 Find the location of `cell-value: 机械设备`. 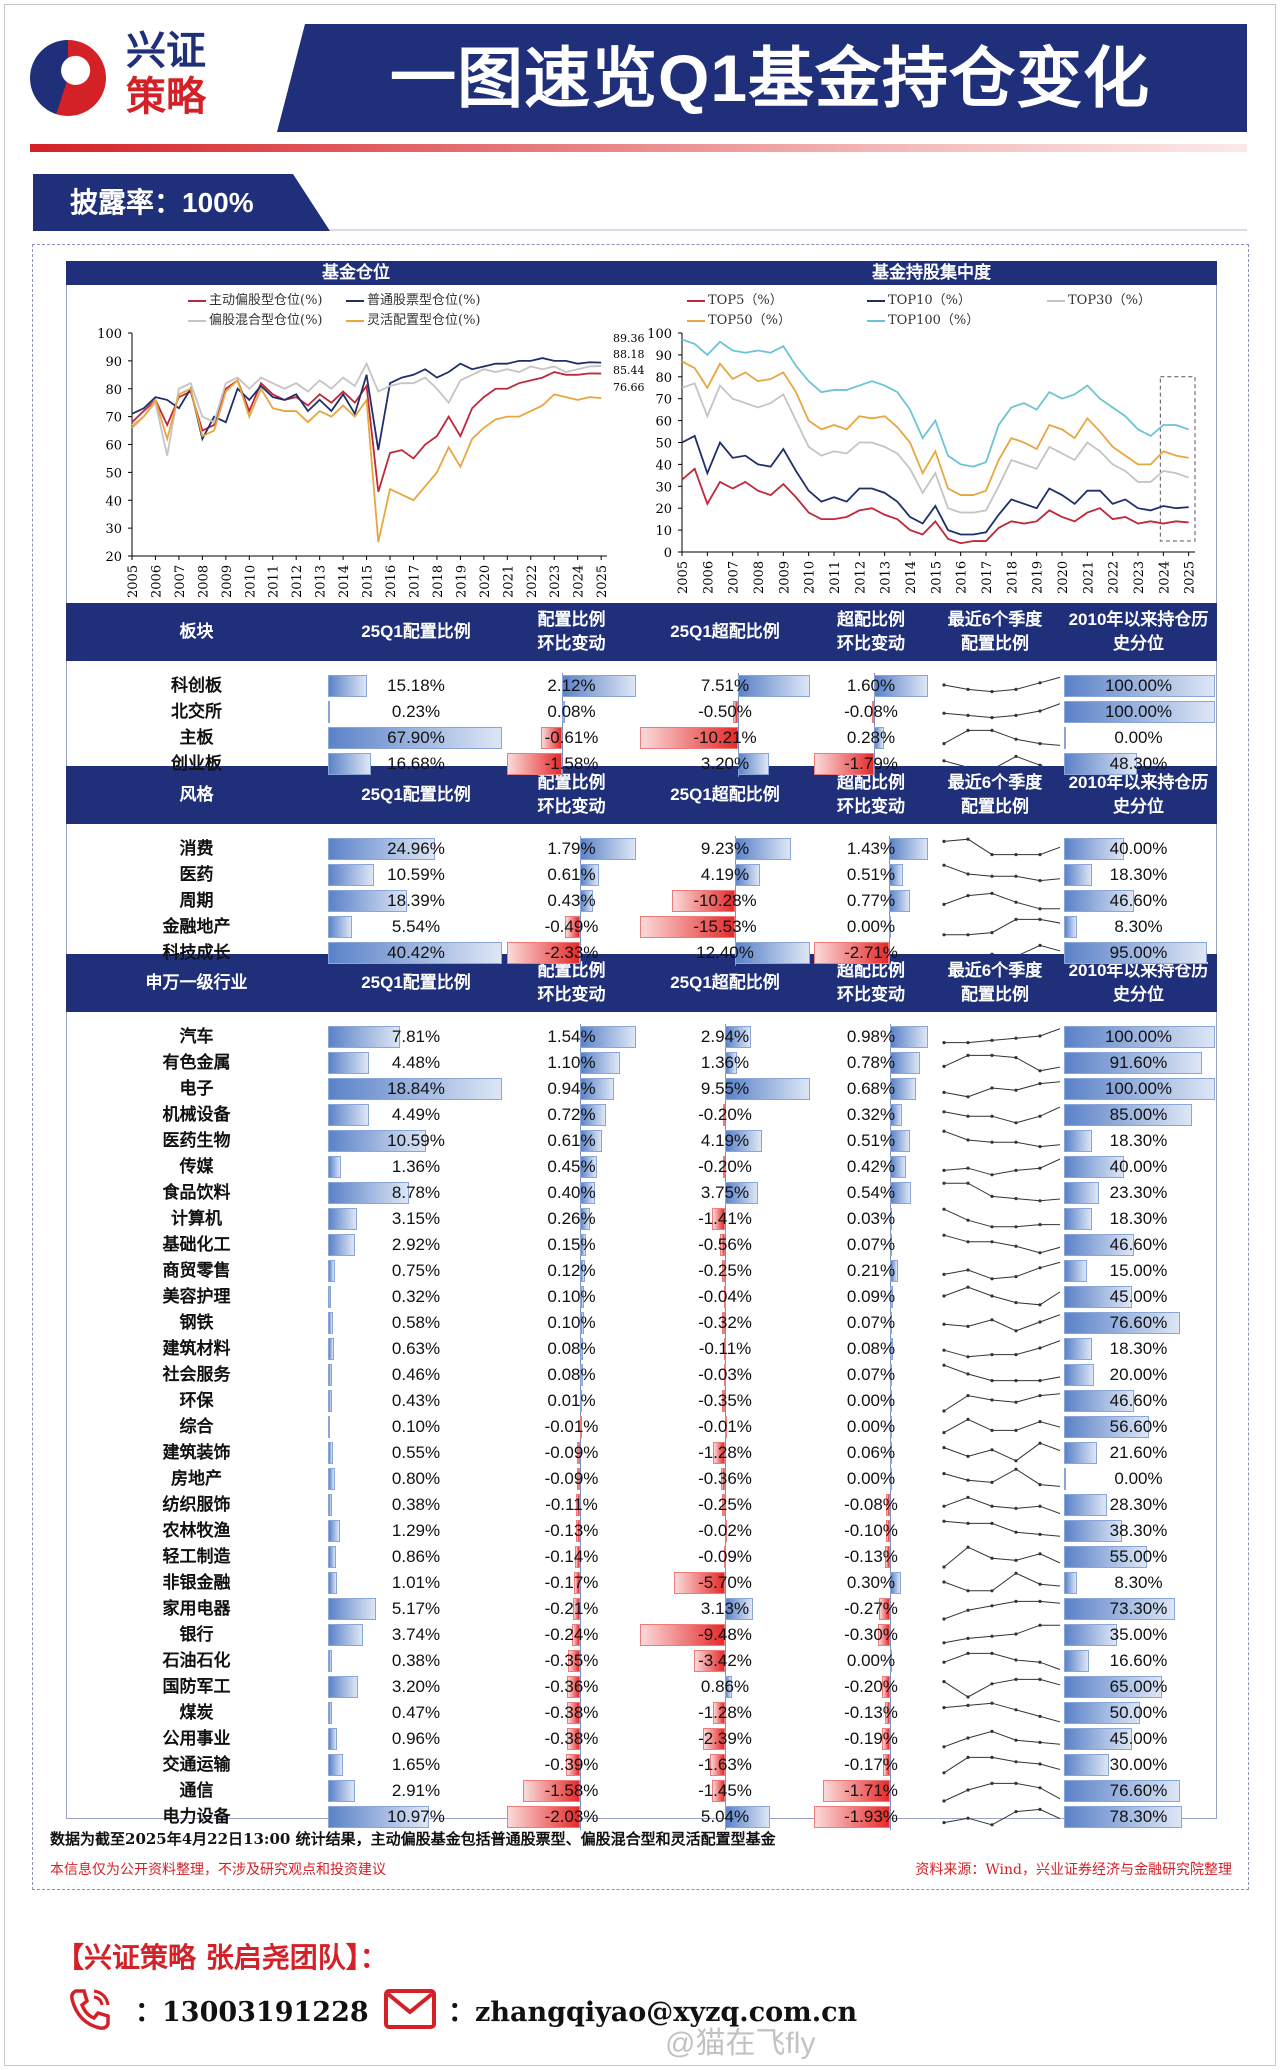

cell-value: 机械设备 is located at coordinates (196, 1114).